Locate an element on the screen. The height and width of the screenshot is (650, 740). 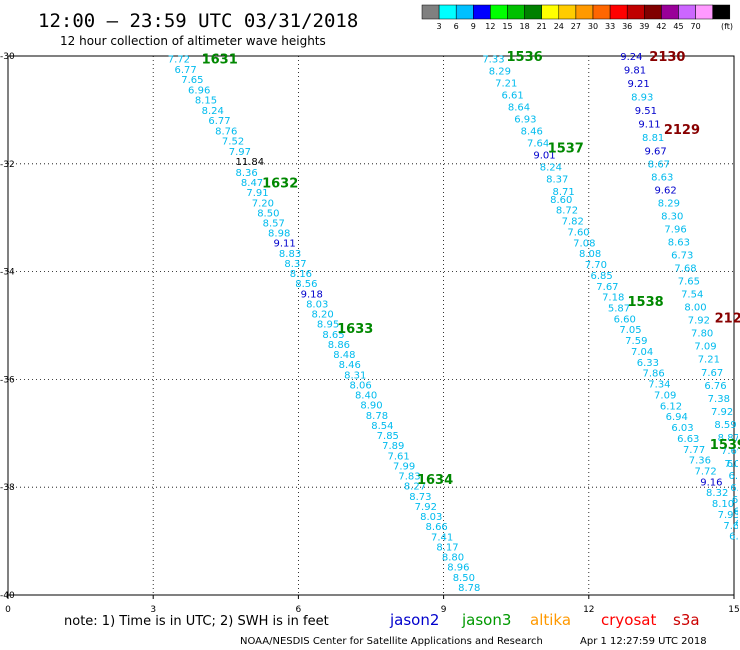
colorbar-label: 9 is located at coordinates (473, 26).